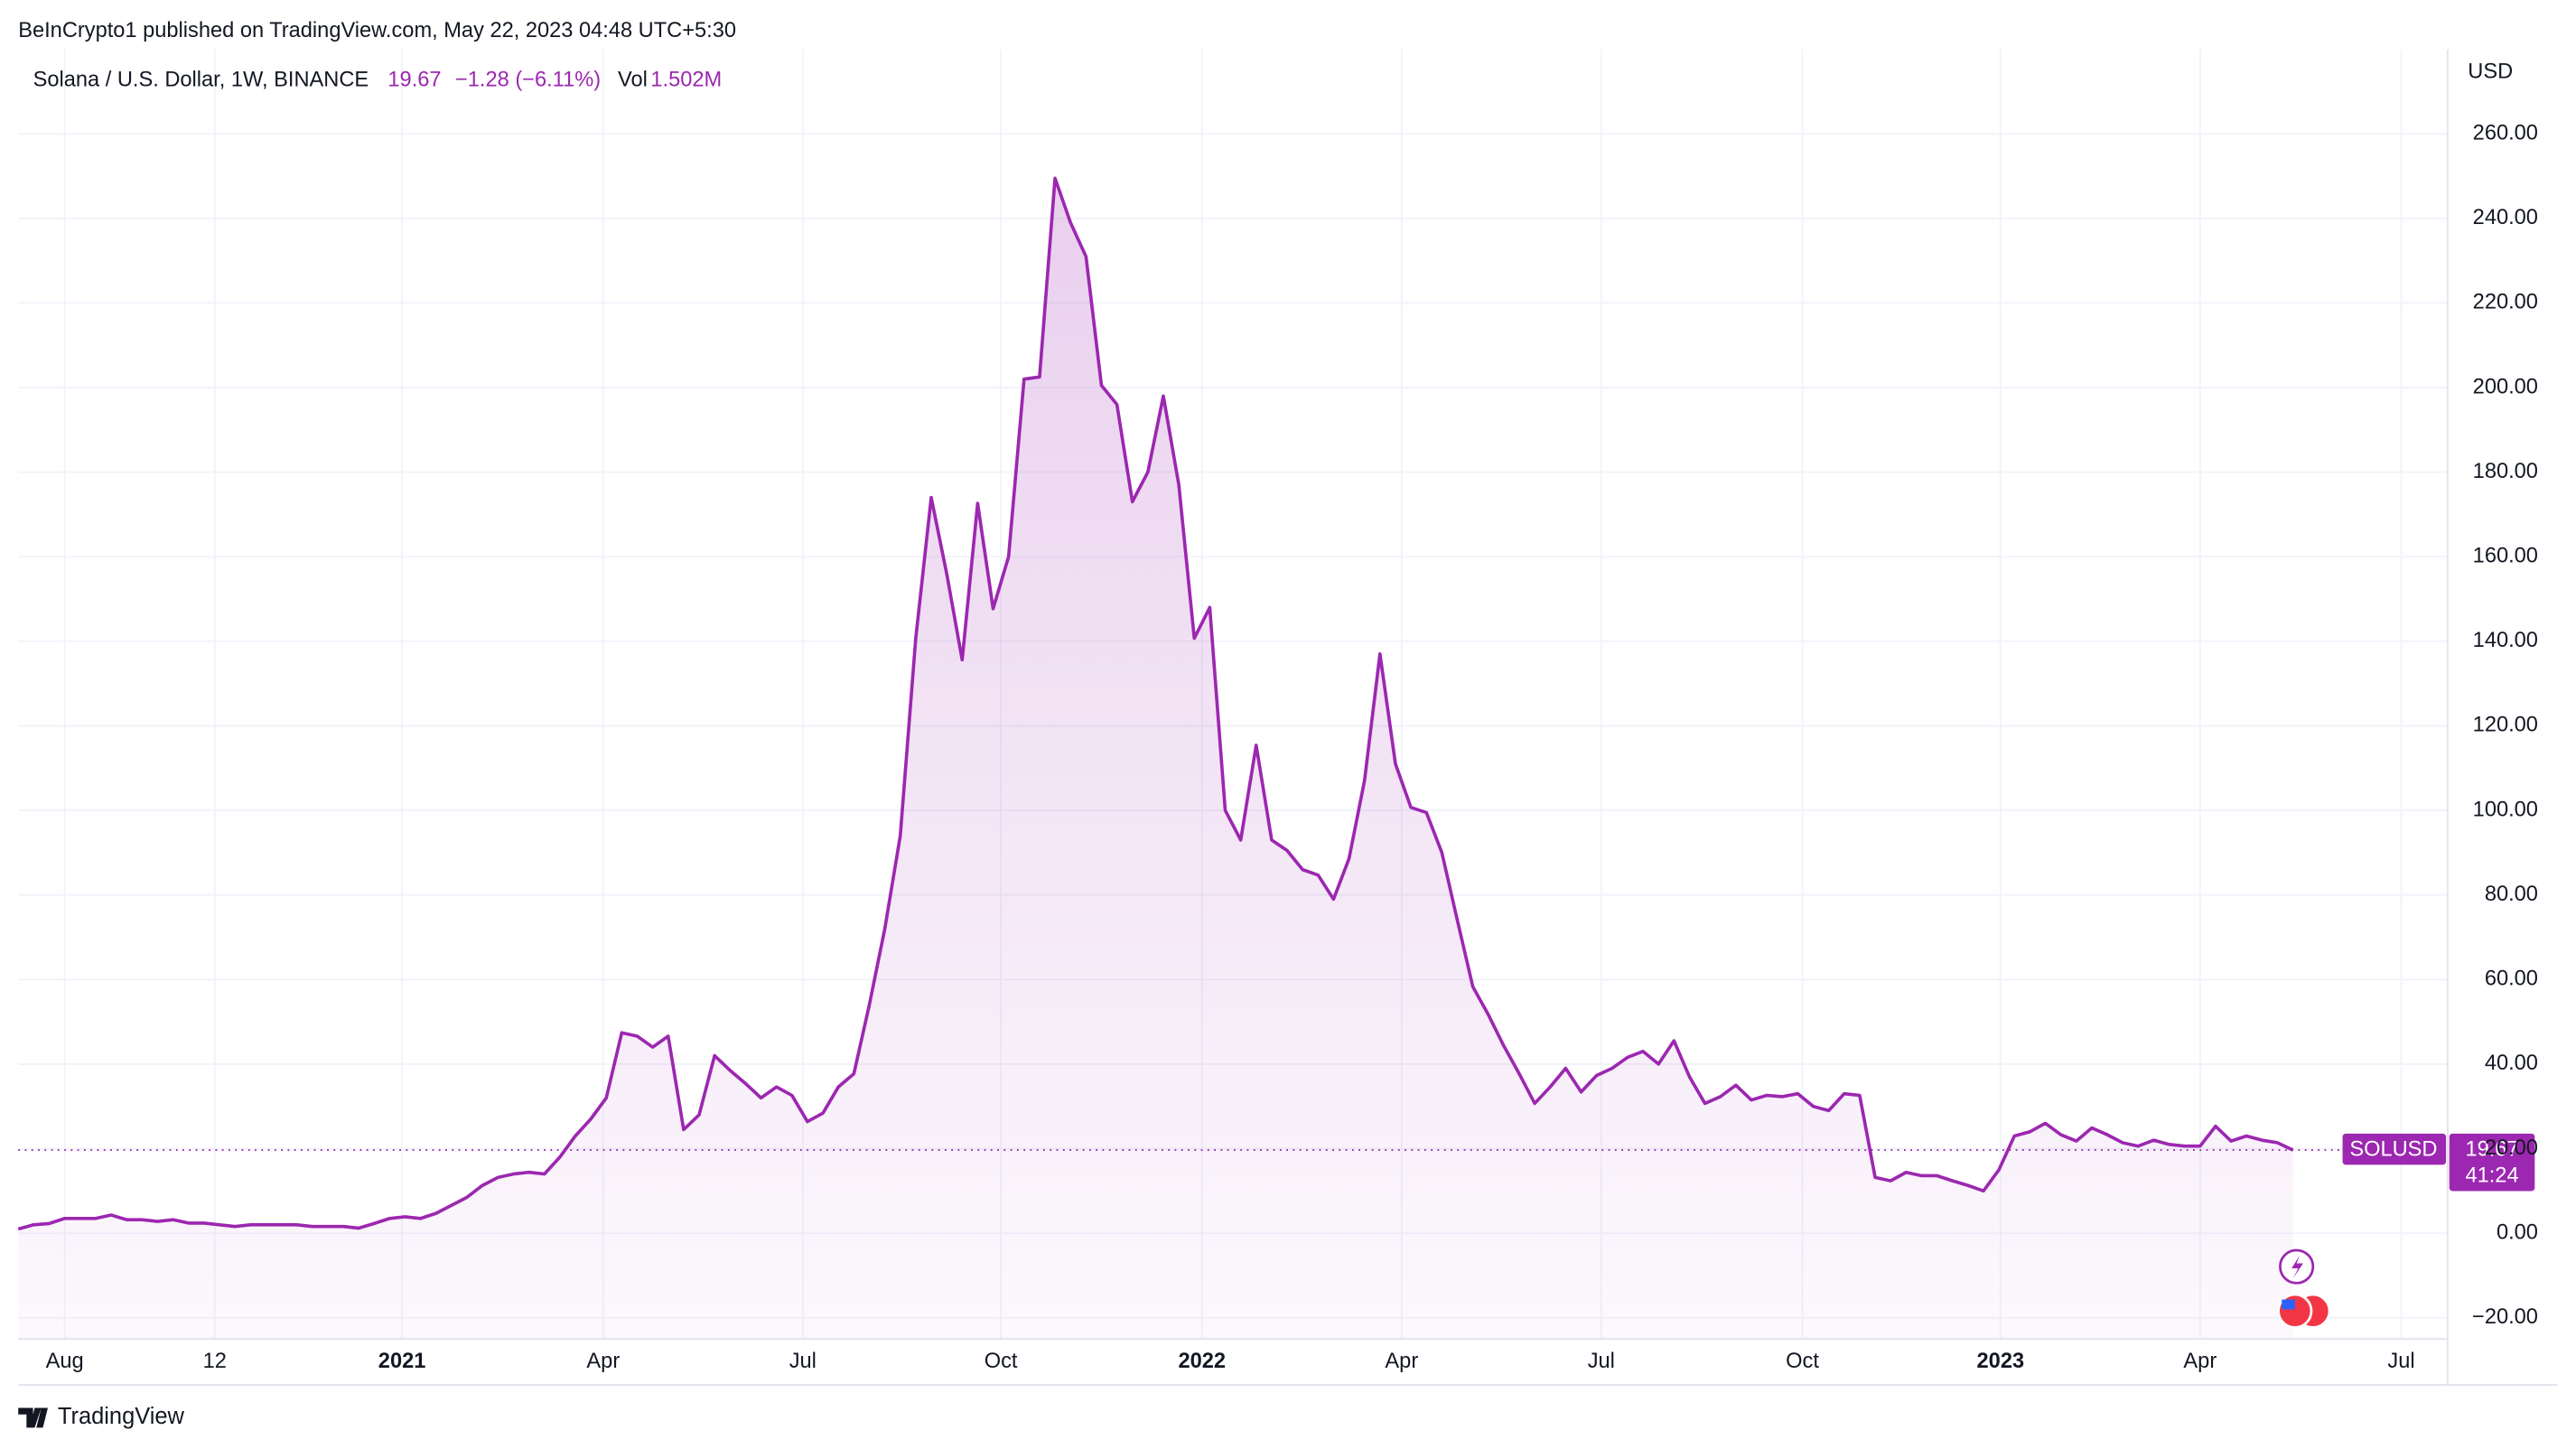 The width and height of the screenshot is (2576, 1449). What do you see at coordinates (2289, 1304) in the screenshot?
I see `flag-canton` at bounding box center [2289, 1304].